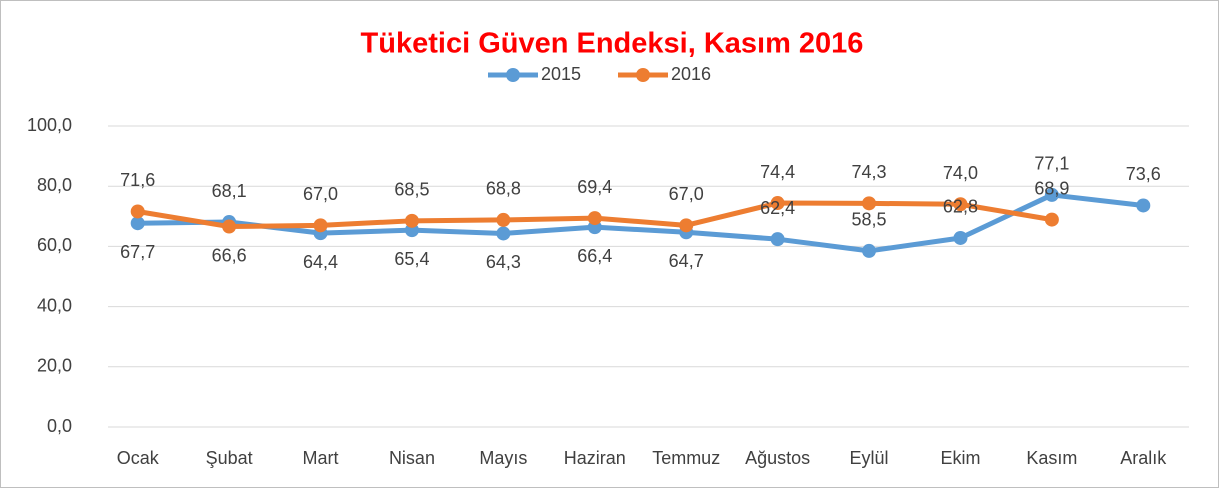  I want to click on data-label: 74,4, so click(777, 172).